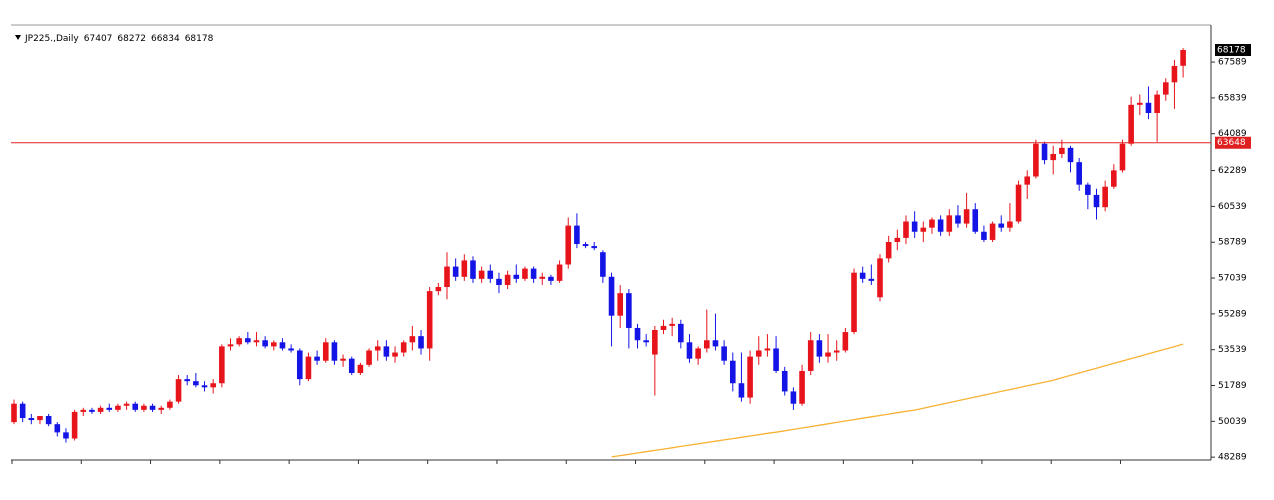  I want to click on level-label-box, so click(1233, 142).